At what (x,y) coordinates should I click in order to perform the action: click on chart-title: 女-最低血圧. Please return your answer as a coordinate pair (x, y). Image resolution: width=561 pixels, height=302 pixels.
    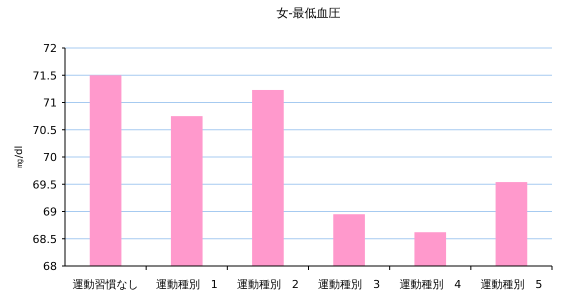
    Looking at the image, I should click on (308, 13).